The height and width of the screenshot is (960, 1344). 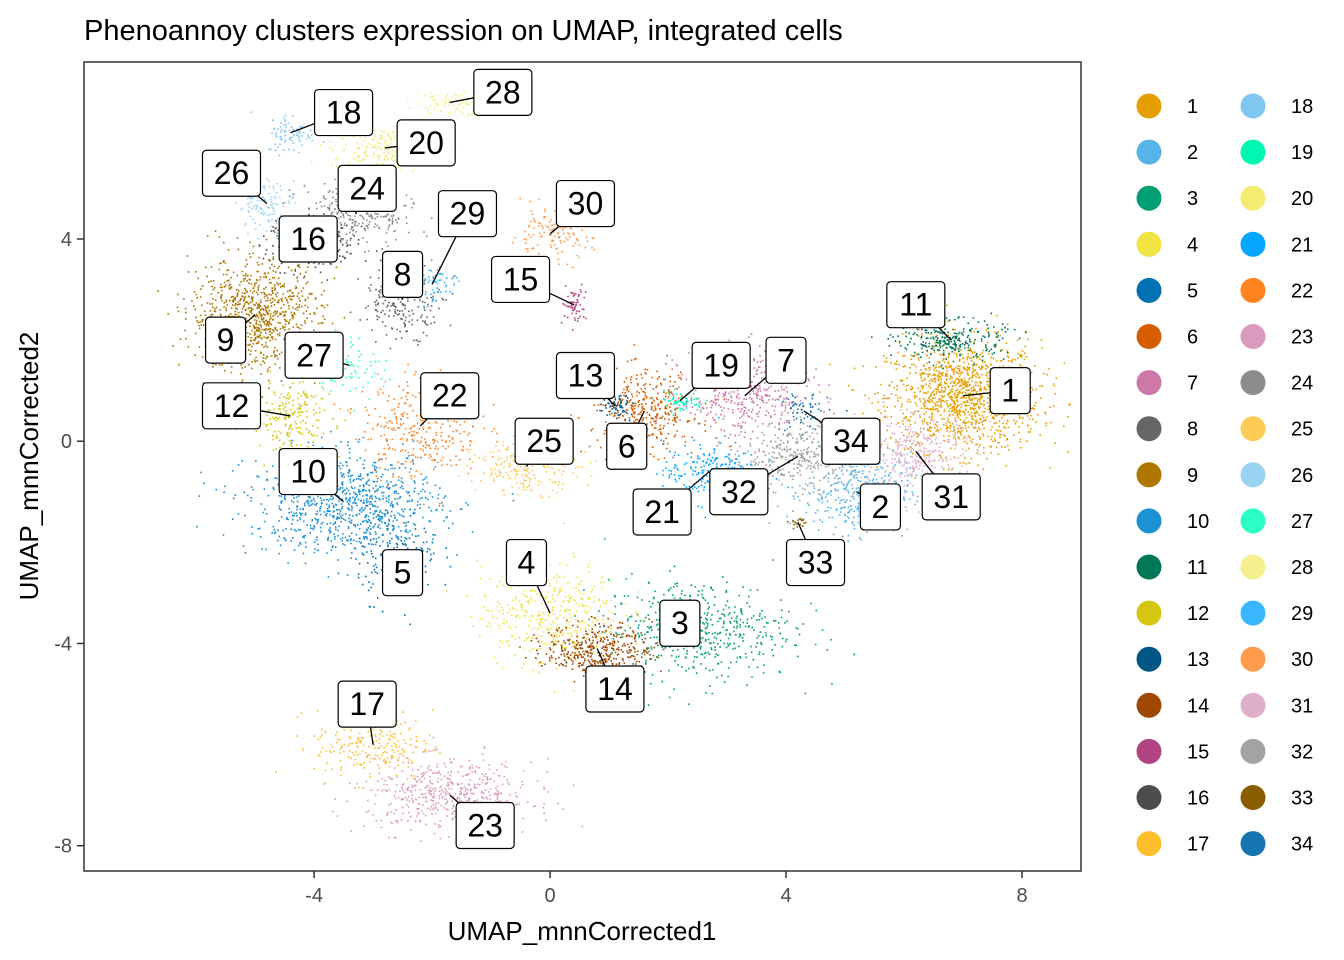 What do you see at coordinates (402, 274) in the screenshot?
I see `cluster-8-label-box` at bounding box center [402, 274].